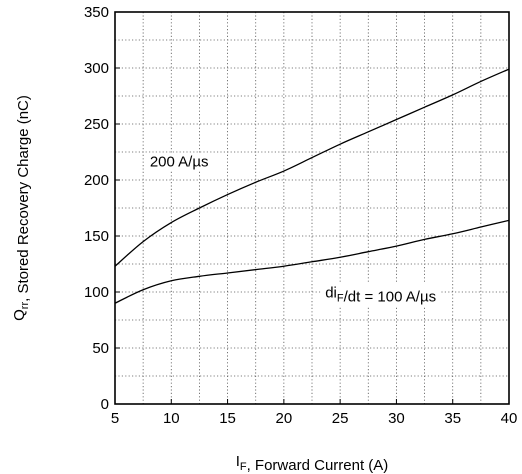 This screenshot has height=474, width=522. What do you see at coordinates (227, 418) in the screenshot?
I see `x-tick-label: 15` at bounding box center [227, 418].